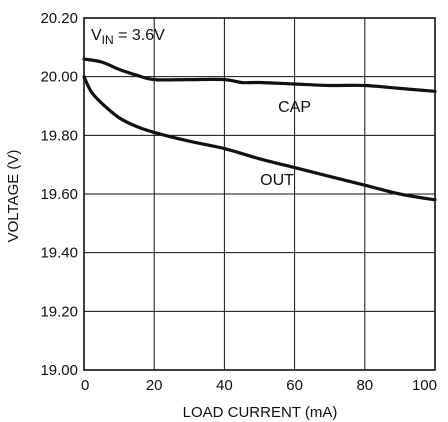 The height and width of the screenshot is (422, 448). I want to click on vin-value: = 3.6V, so click(139, 35).